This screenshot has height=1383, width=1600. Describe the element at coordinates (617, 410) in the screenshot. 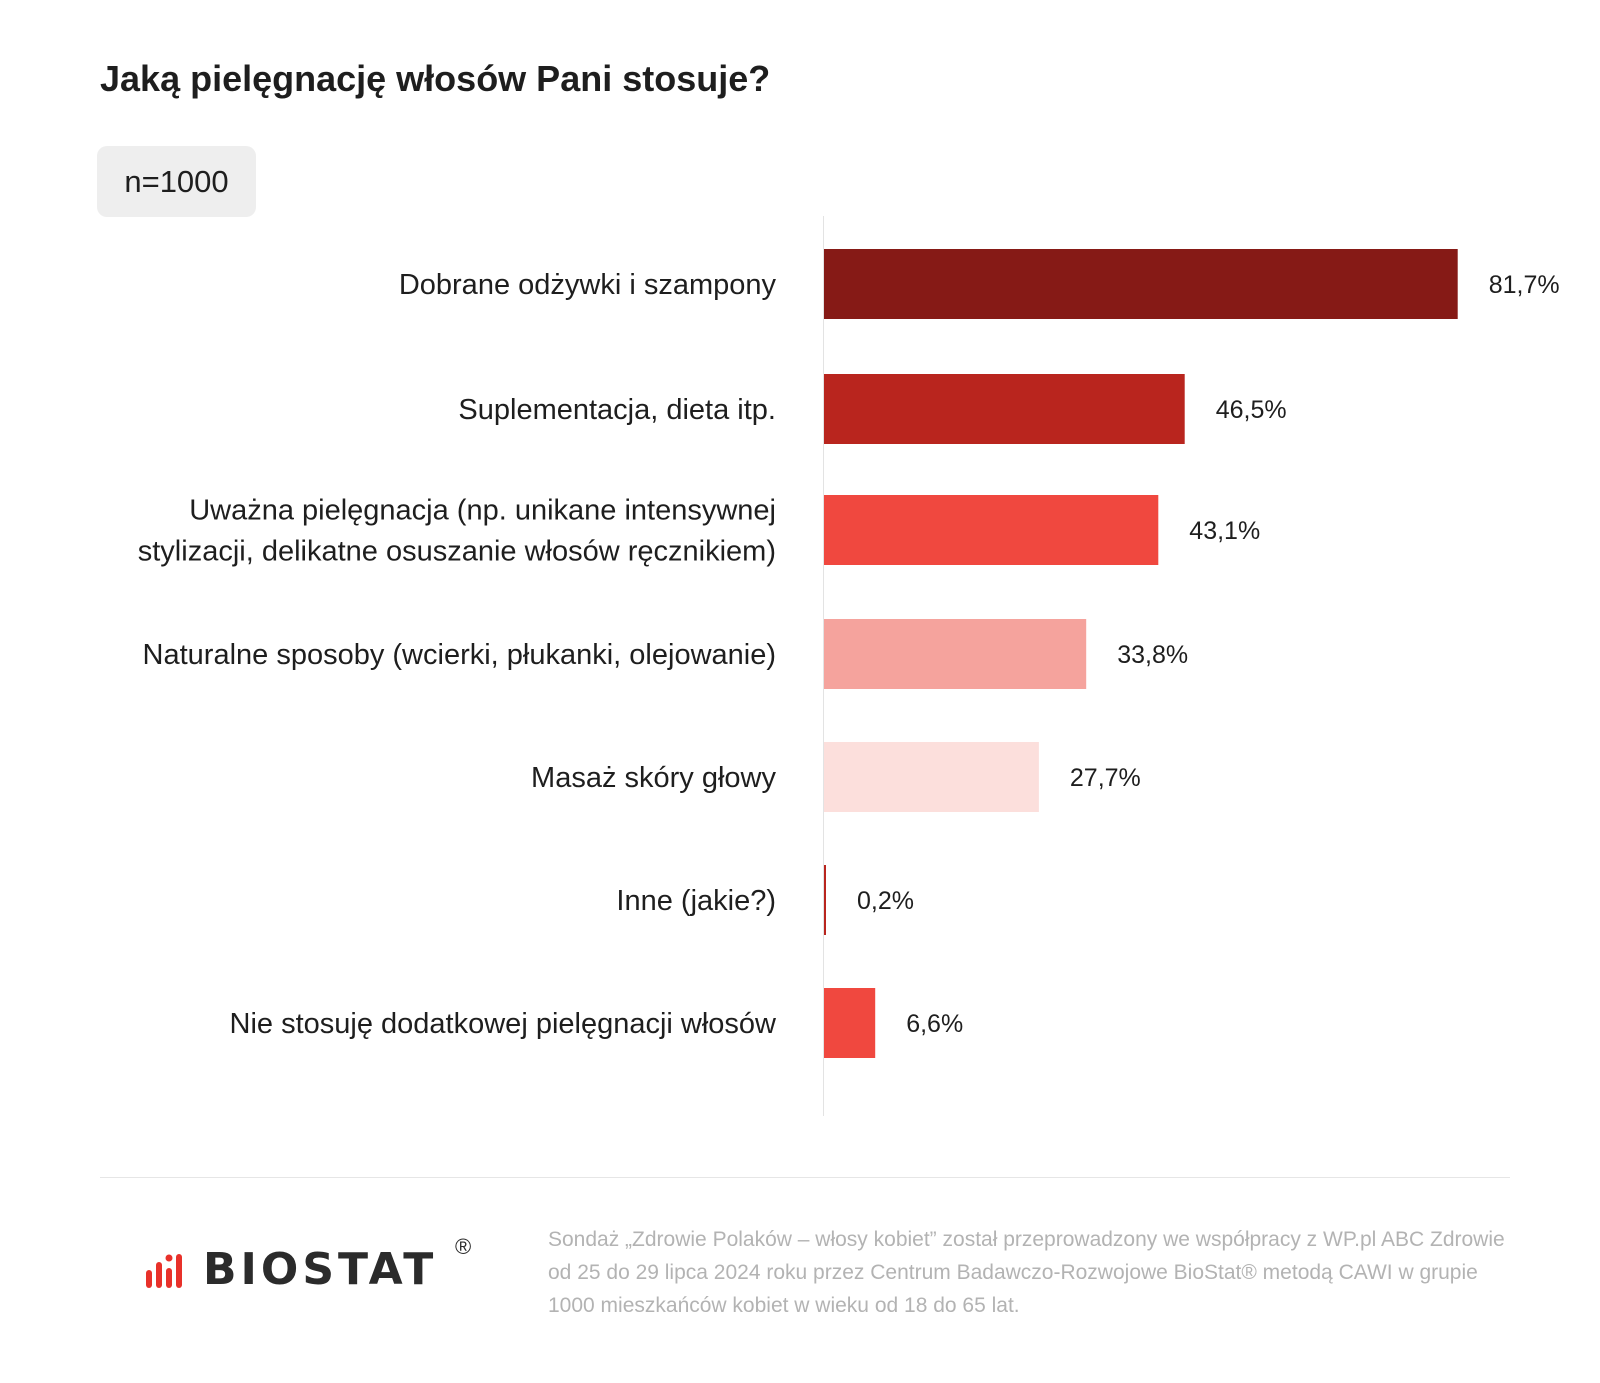

I see `category-label-1: Suplementacja, dieta itp.` at that location.